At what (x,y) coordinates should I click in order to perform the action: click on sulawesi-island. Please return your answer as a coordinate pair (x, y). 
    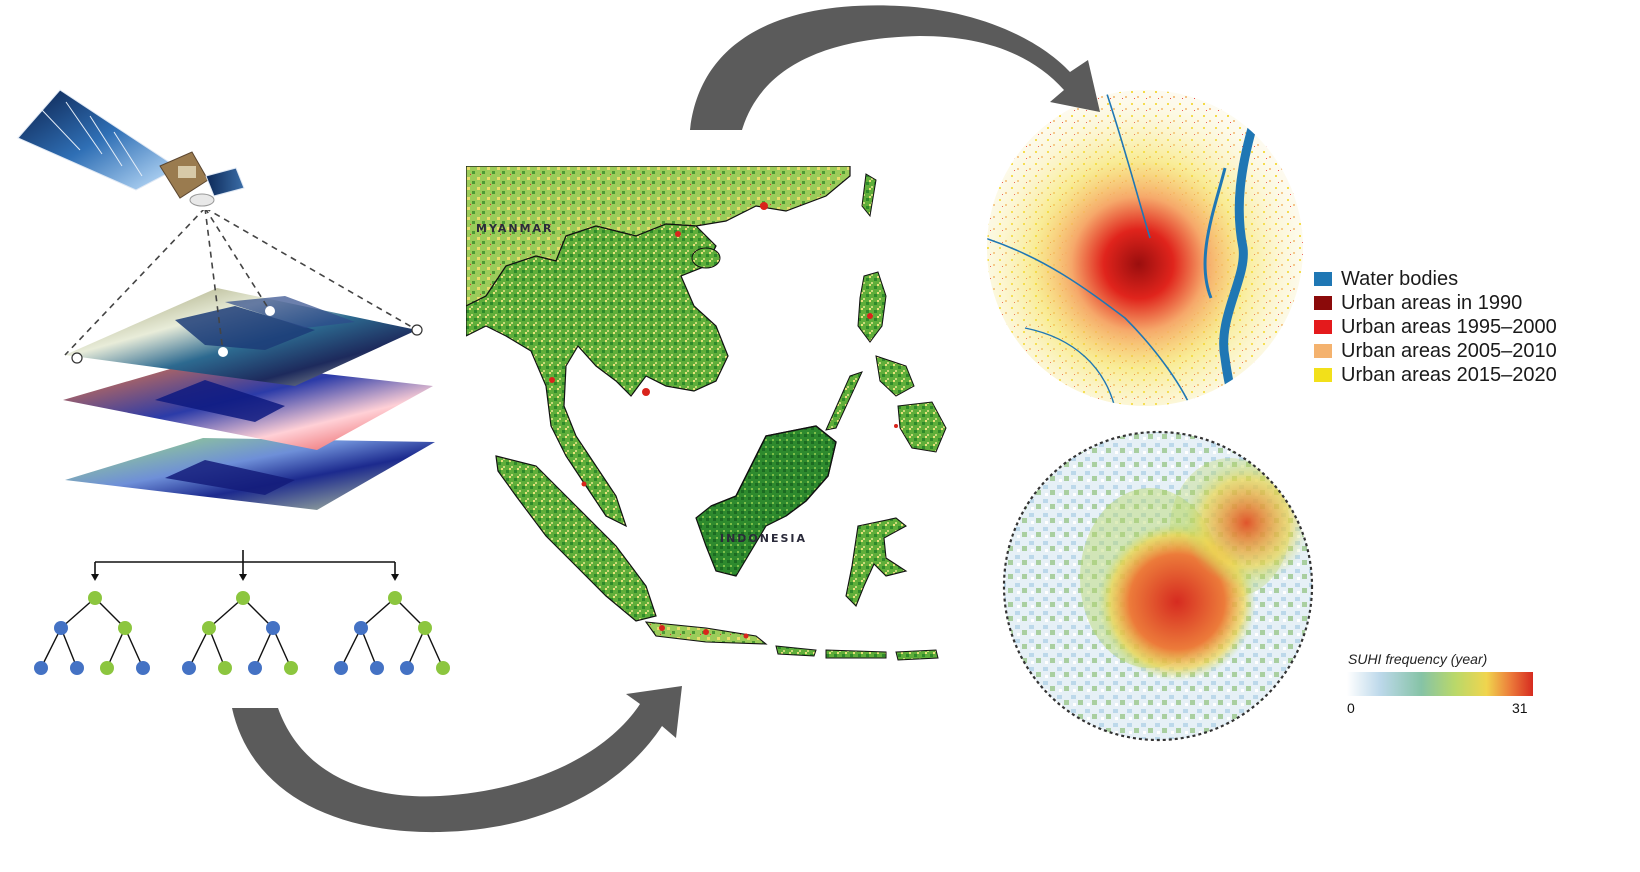
    Looking at the image, I should click on (876, 562).